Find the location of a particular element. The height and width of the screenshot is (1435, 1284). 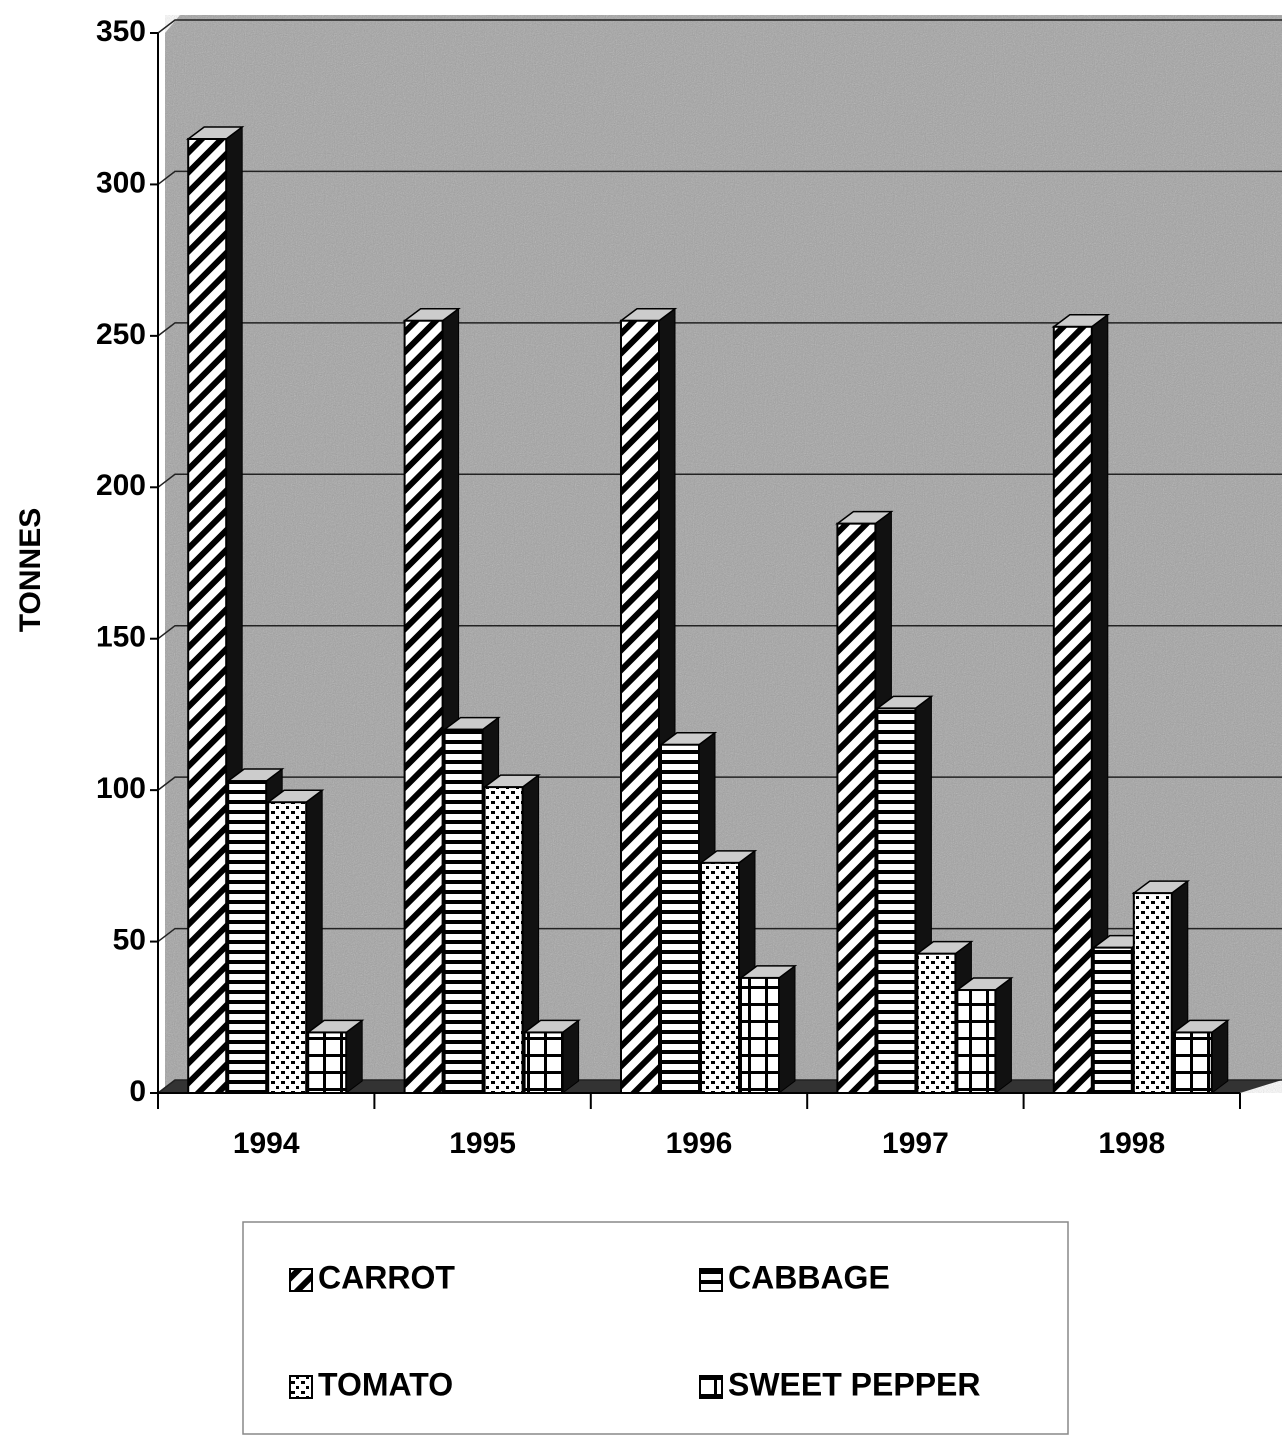

y-tick-label: 350 is located at coordinates (121, 31).